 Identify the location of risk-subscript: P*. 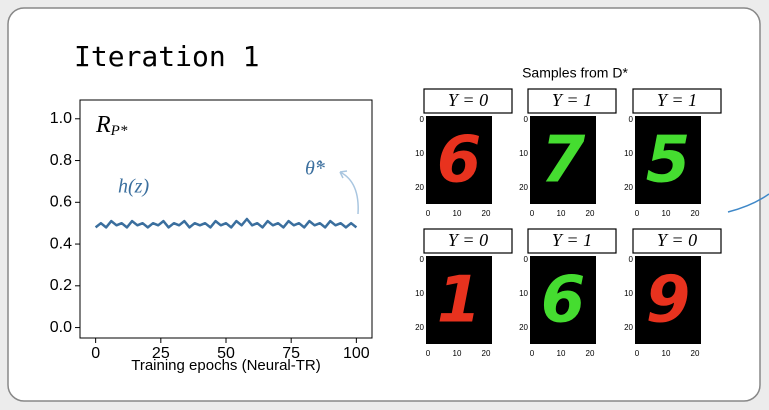
(119, 131).